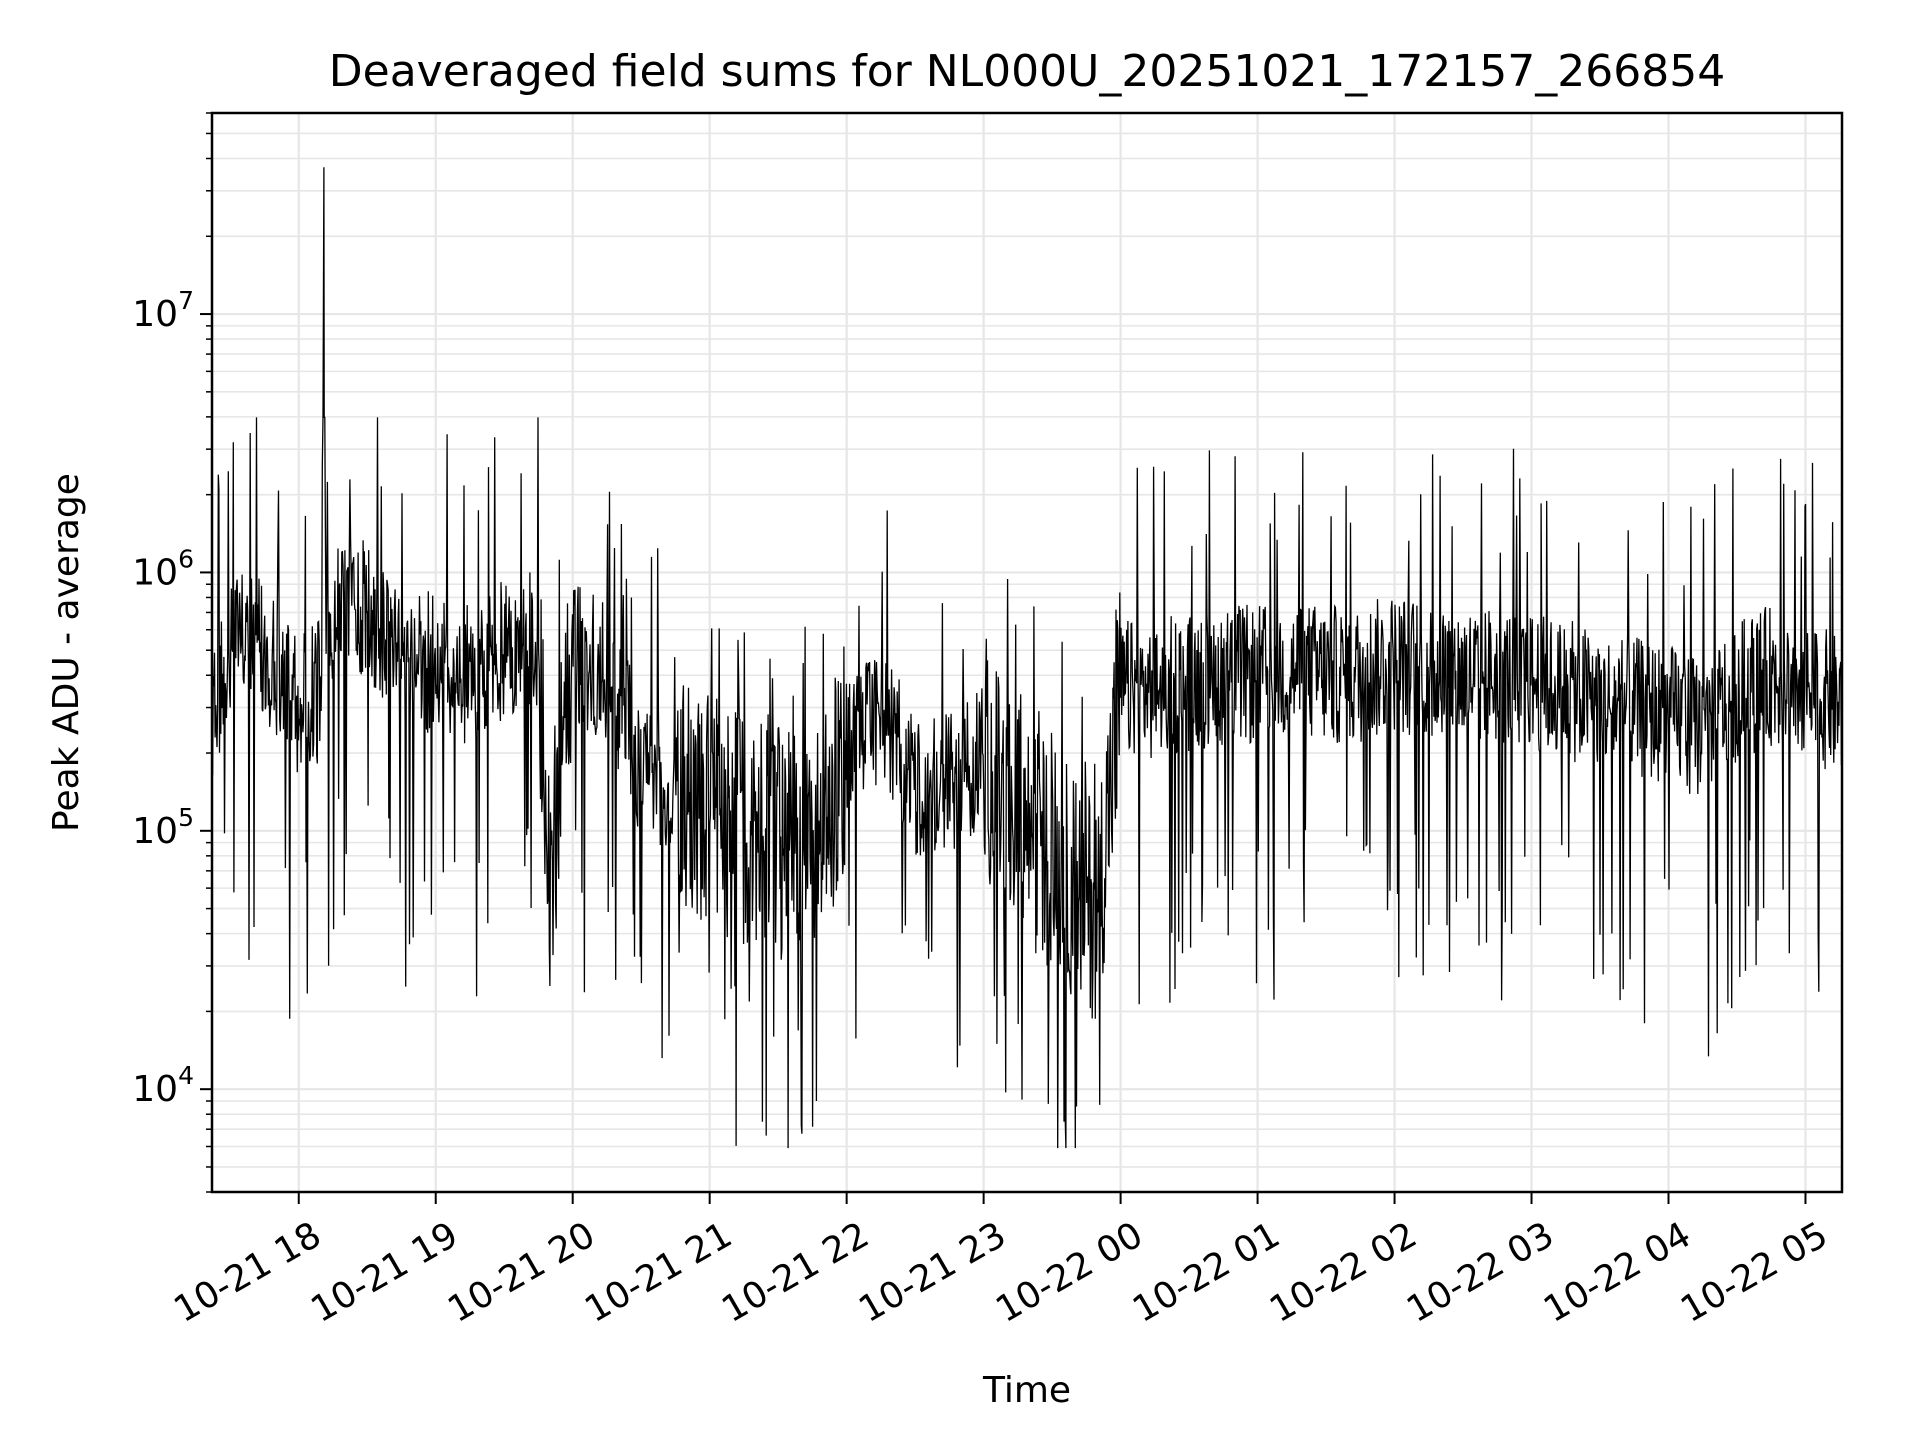 The width and height of the screenshot is (1920, 1440). I want to click on y-tick-label: 10⁵, so click(163, 827).